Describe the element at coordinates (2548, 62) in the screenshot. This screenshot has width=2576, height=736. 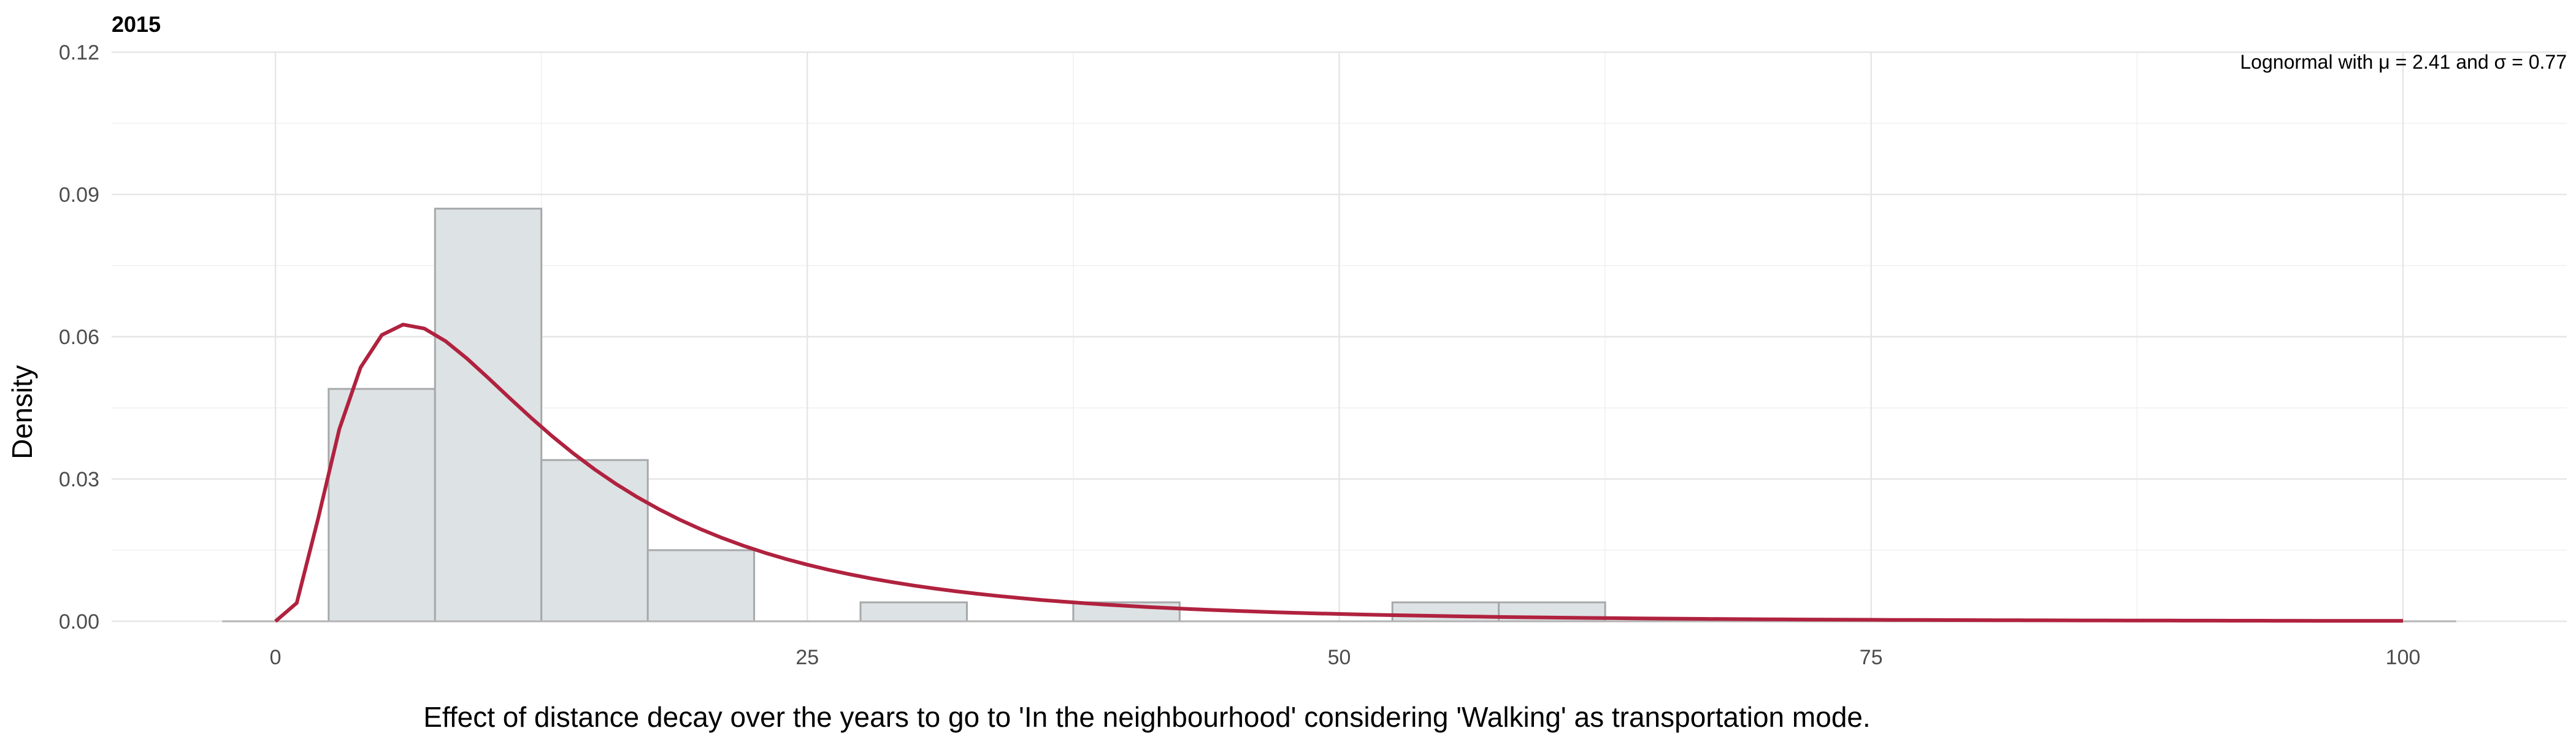
I see `annotation-sigma-value: 0.77` at that location.